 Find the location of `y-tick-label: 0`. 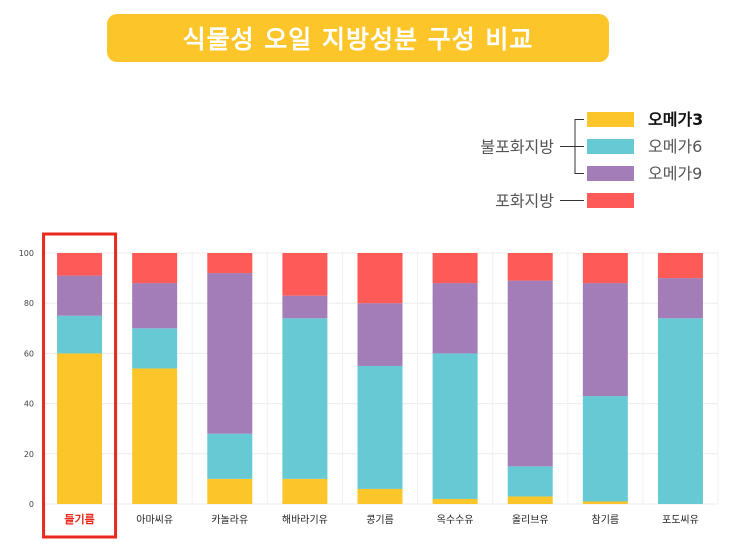

y-tick-label: 0 is located at coordinates (31, 504).